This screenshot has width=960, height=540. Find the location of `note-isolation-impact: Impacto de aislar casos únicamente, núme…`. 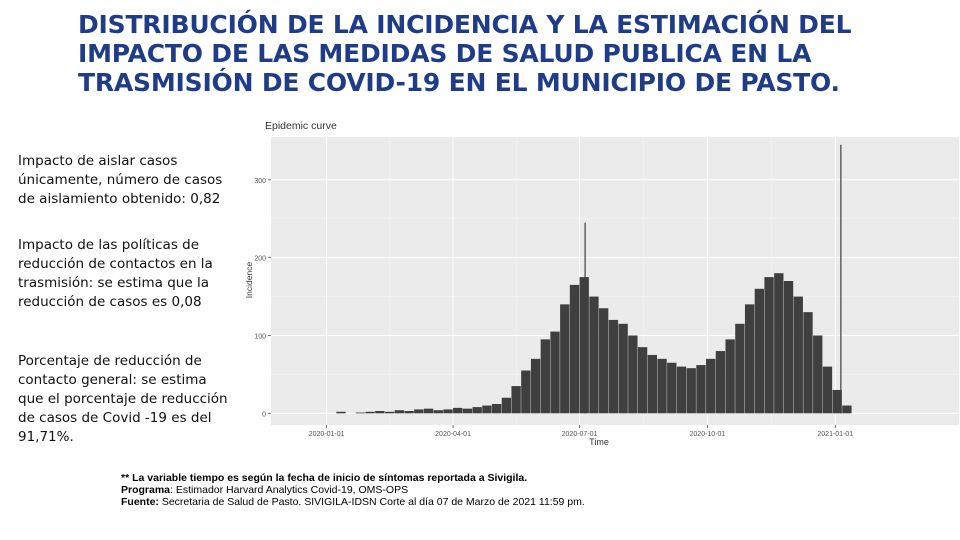

note-isolation-impact: Impacto de aislar casos únicamente, núme… is located at coordinates (120, 180).